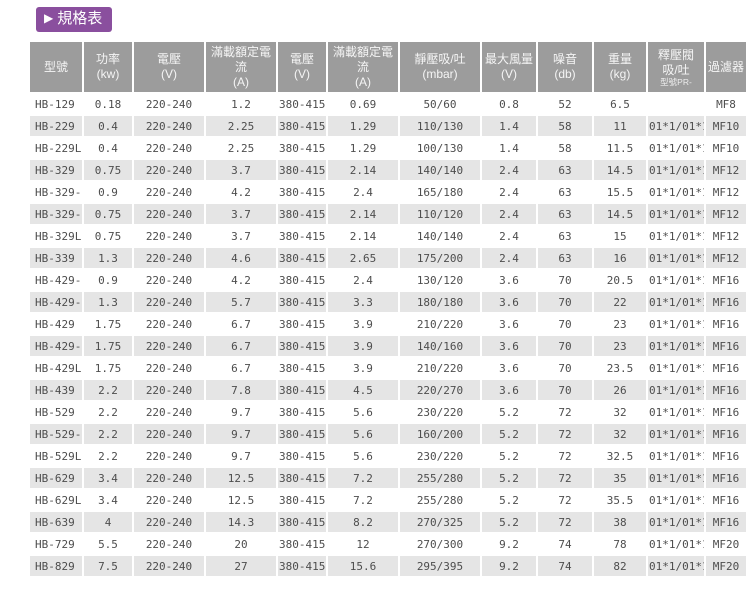 This screenshot has width=750, height=594. I want to click on value-cell: 27, so click(241, 566).